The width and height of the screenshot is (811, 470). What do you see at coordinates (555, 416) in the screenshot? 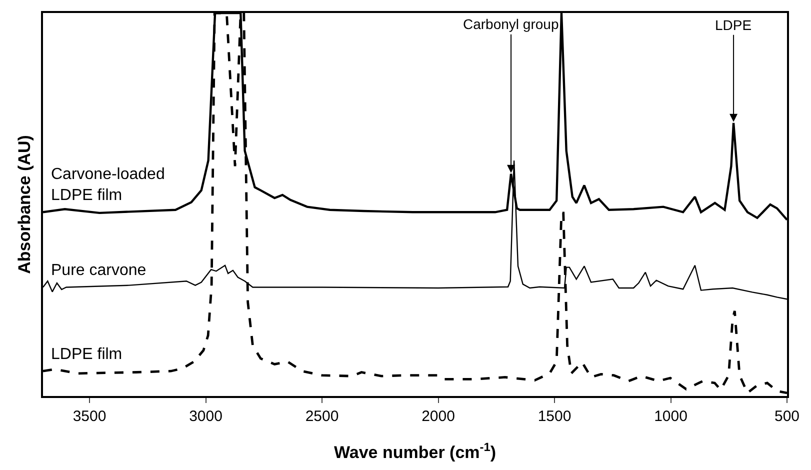
I see `x-tick-label: 1500` at bounding box center [555, 416].